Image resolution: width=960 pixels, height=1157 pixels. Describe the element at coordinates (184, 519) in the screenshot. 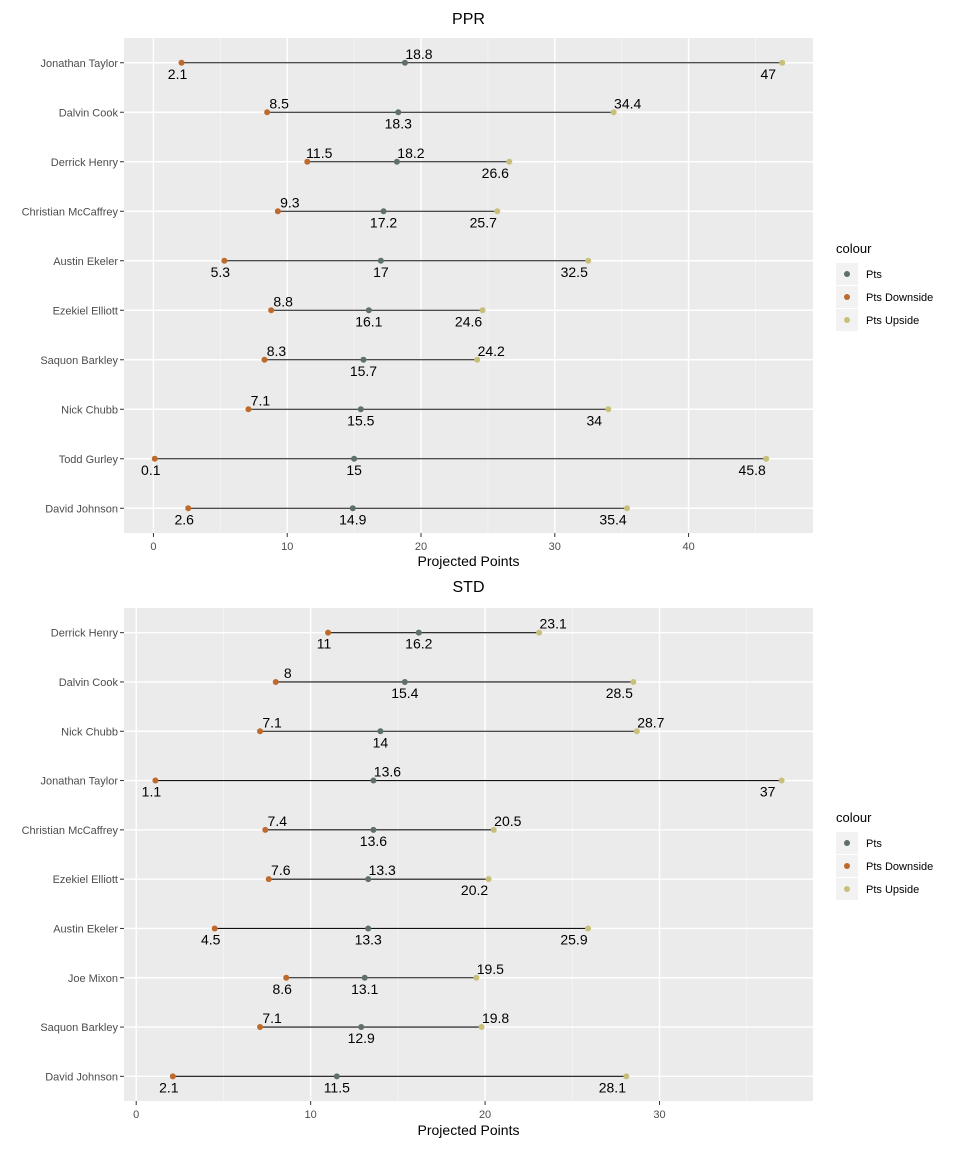

I see `data-label-downside: 2.6` at that location.